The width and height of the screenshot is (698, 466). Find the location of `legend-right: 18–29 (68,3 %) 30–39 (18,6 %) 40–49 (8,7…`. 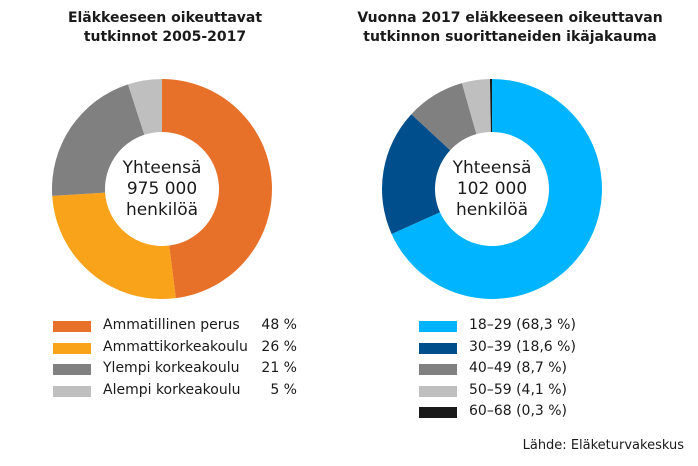

legend-right: 18–29 (68,3 %) 30–39 (18,6 %) 40–49 (8,7… is located at coordinates (519, 371).